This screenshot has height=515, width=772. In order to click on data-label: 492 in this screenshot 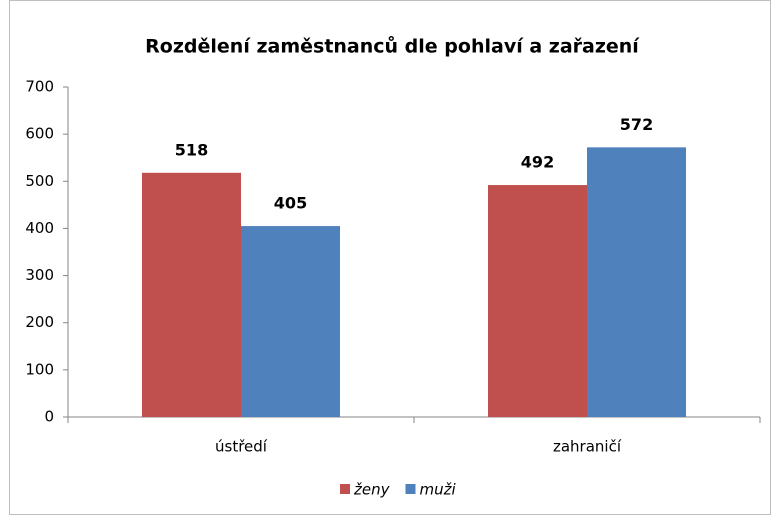, I will do `click(537, 162)`.